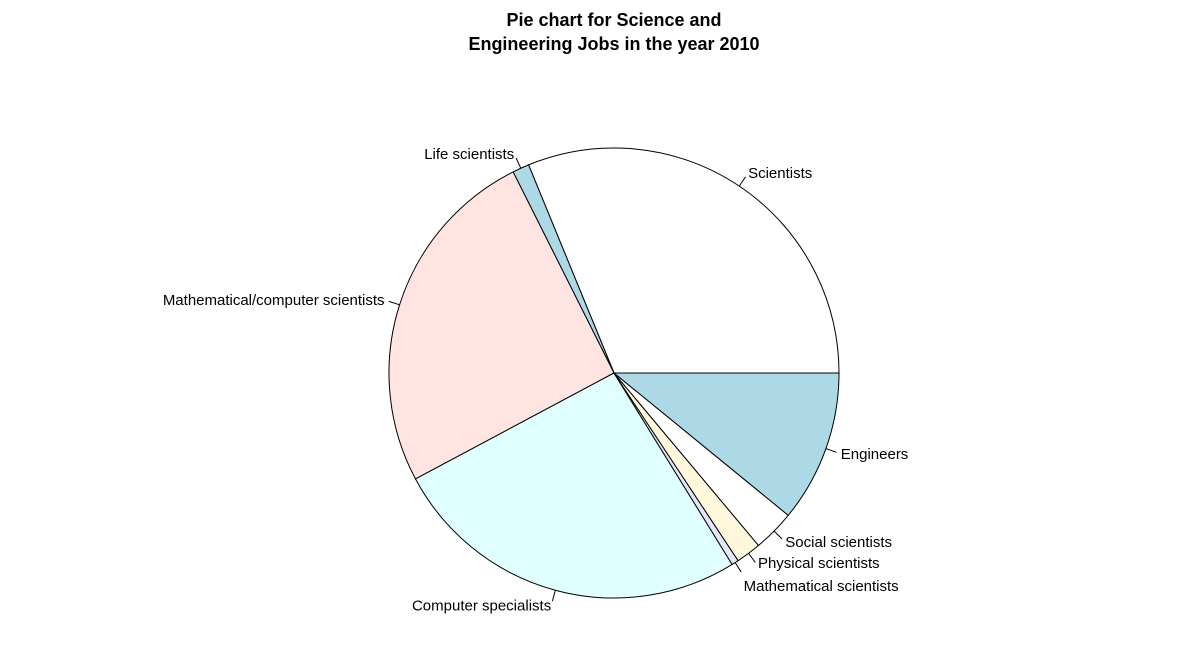  What do you see at coordinates (738, 567) in the screenshot?
I see `pie-label-tick-mathematical-scientists` at bounding box center [738, 567].